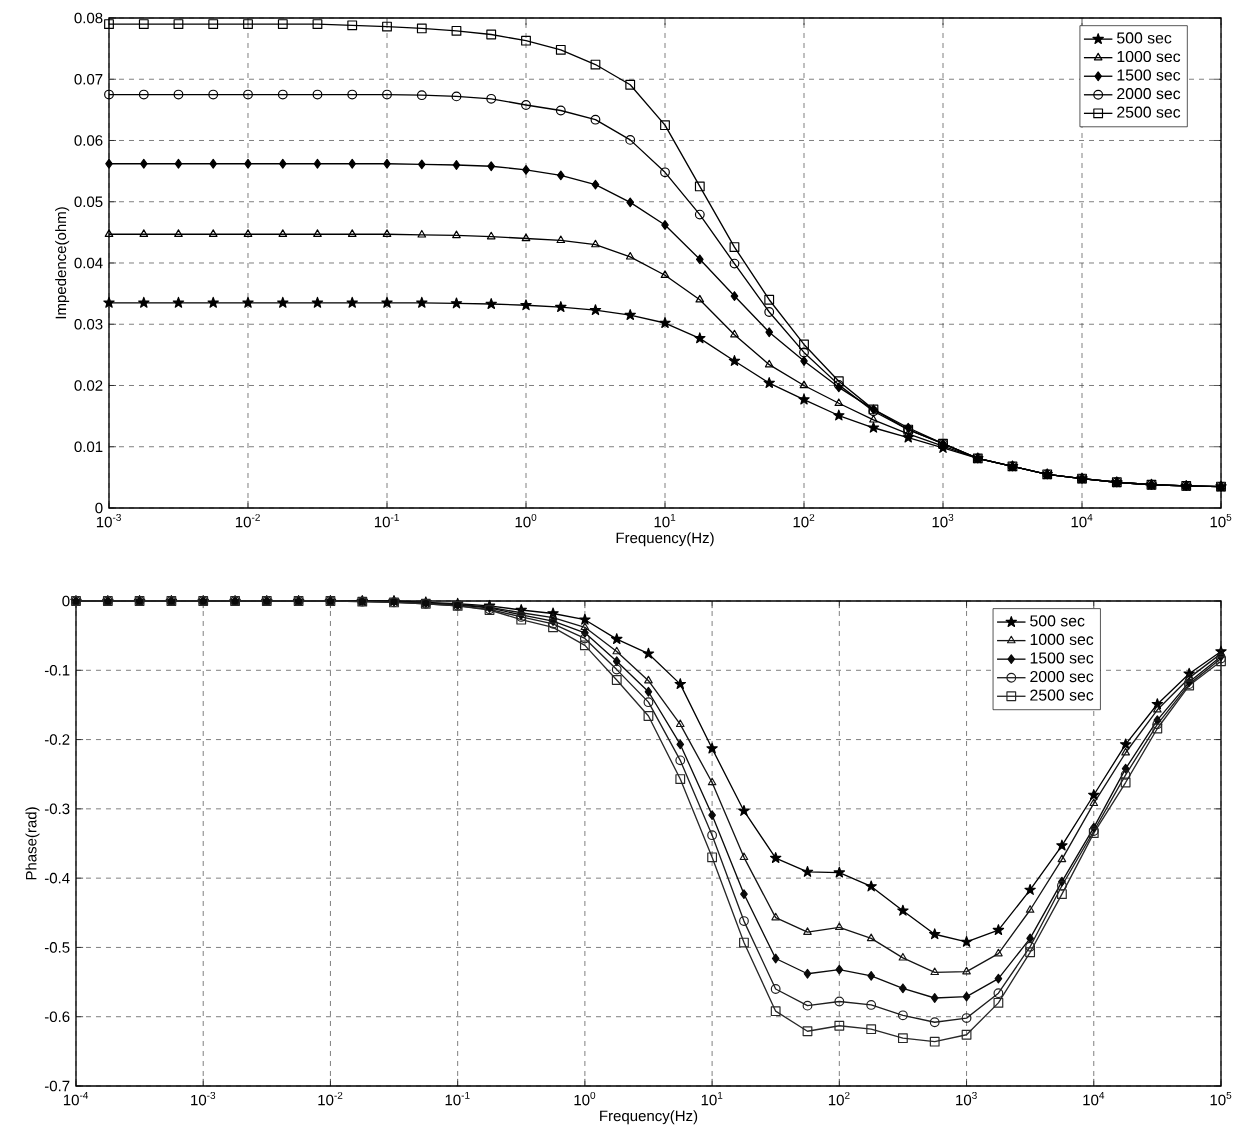 This screenshot has height=1137, width=1234. What do you see at coordinates (57, 1086) in the screenshot?
I see `y-tick-label: -0.7` at bounding box center [57, 1086].